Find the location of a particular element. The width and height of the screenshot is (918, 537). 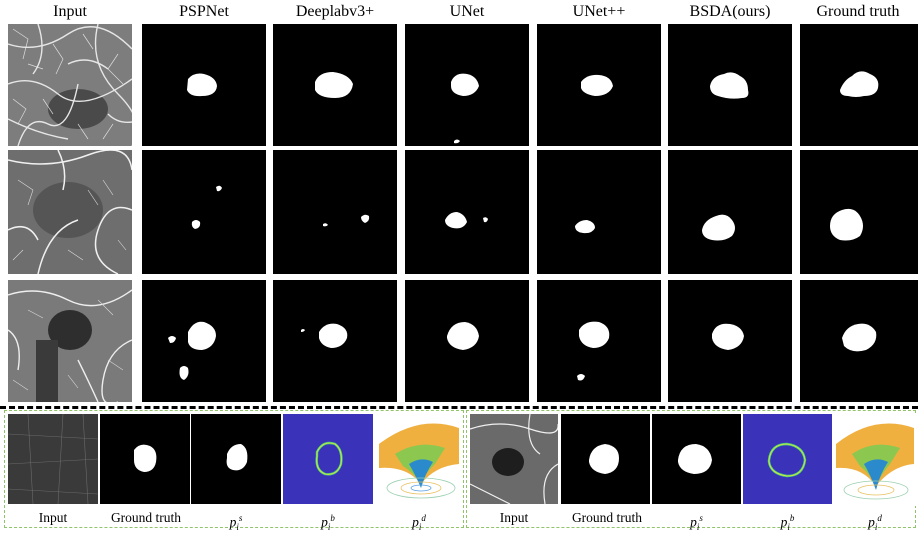

row3-pspnet-mask is located at coordinates (204, 341).